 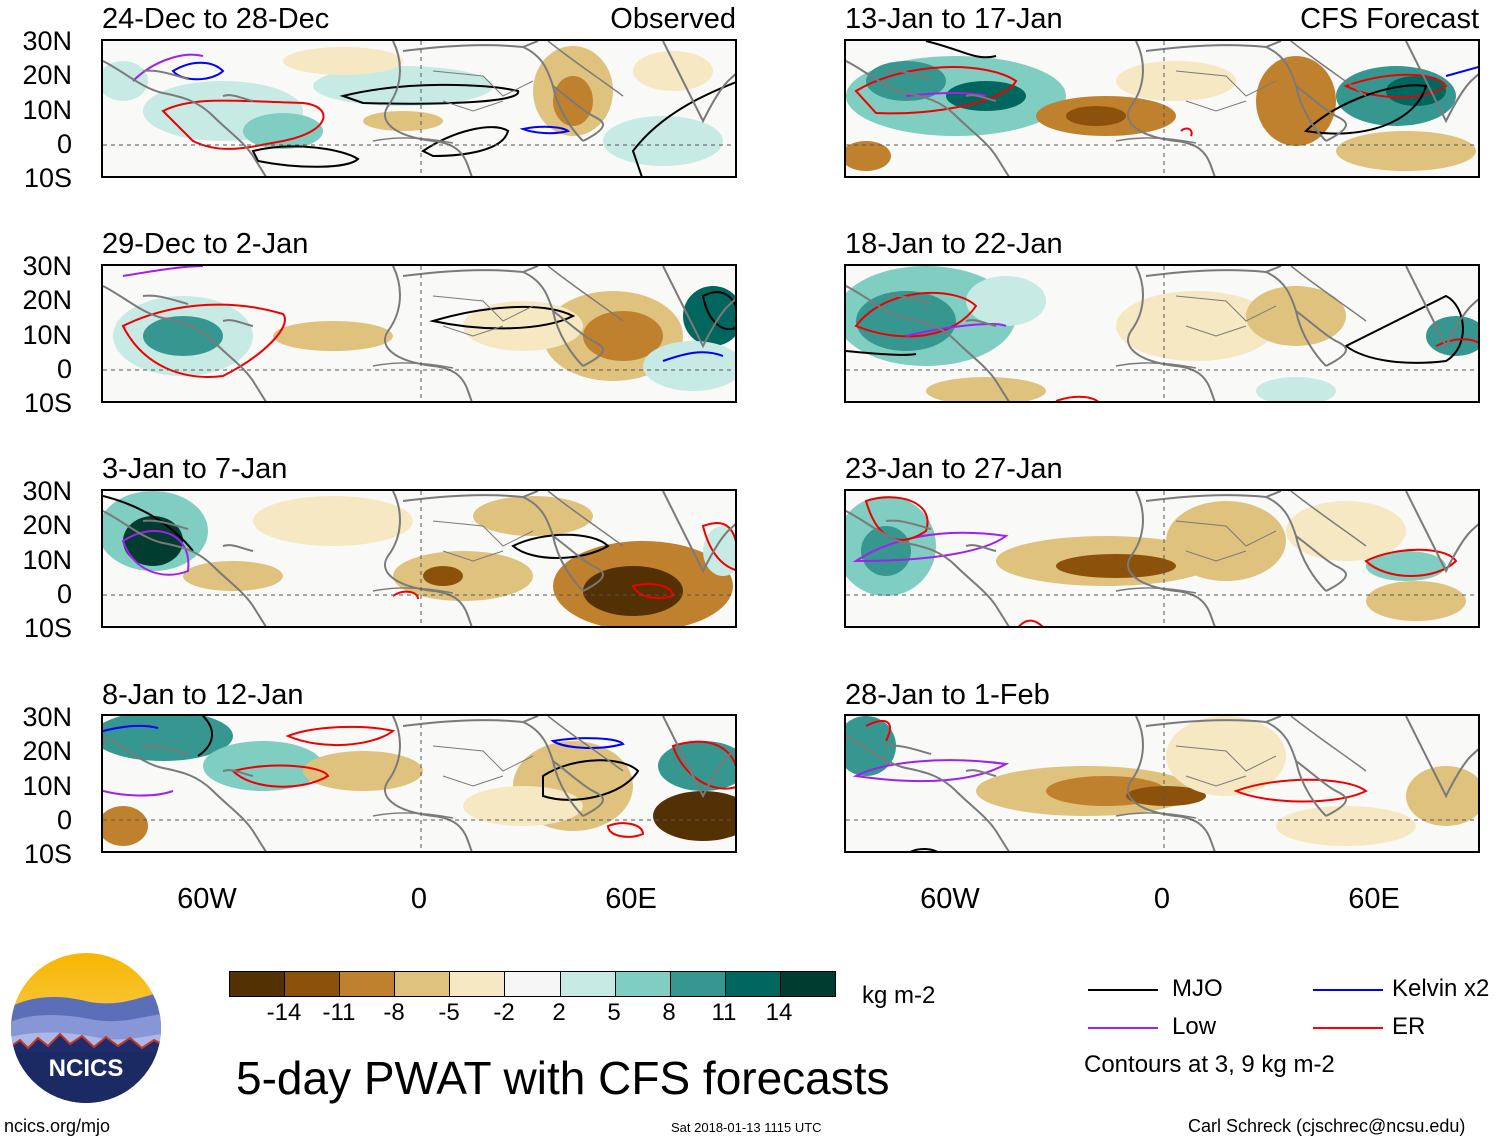 I want to click on logo-text: NCICS, so click(x=86, y=1068).